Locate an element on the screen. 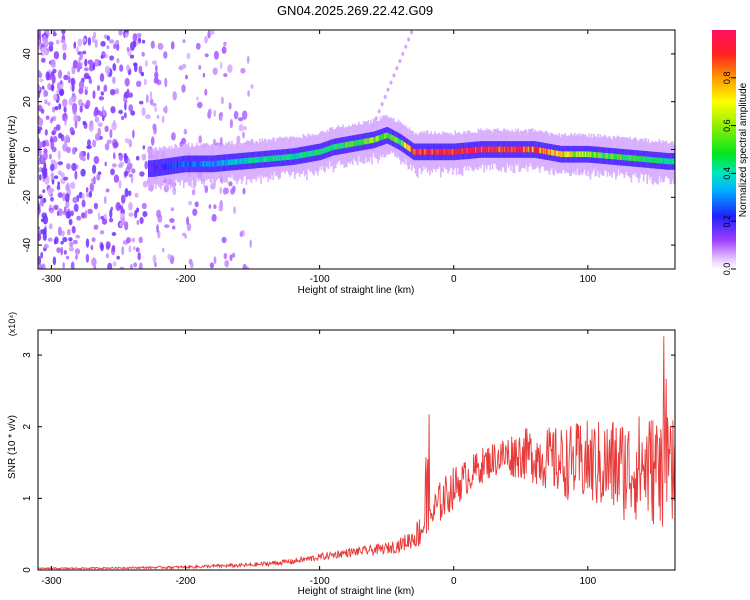 This screenshot has width=750, height=600. y-tick-label: 20 is located at coordinates (27, 102).